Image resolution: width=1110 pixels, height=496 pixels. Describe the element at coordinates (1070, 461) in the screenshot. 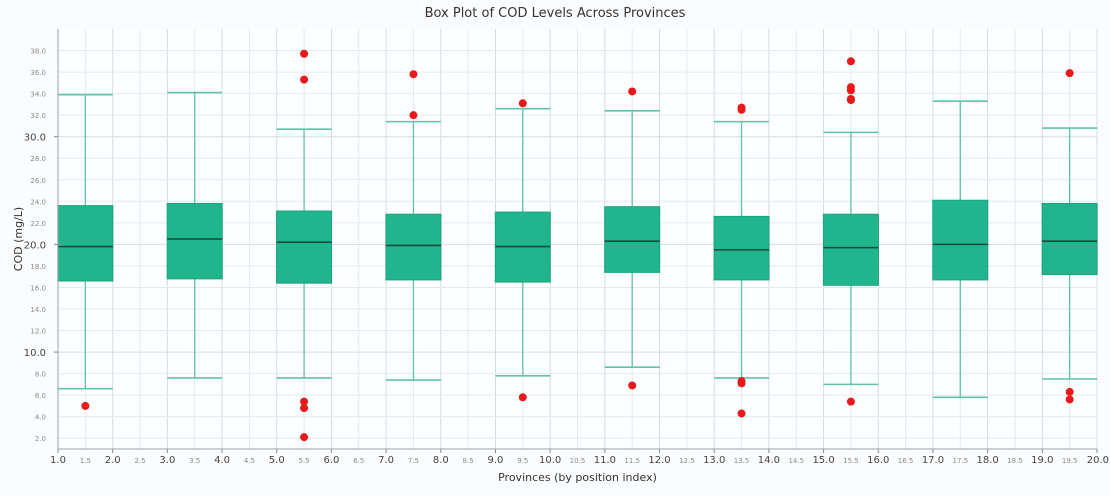

I see `x-minor-tick-label: 19.5` at that location.